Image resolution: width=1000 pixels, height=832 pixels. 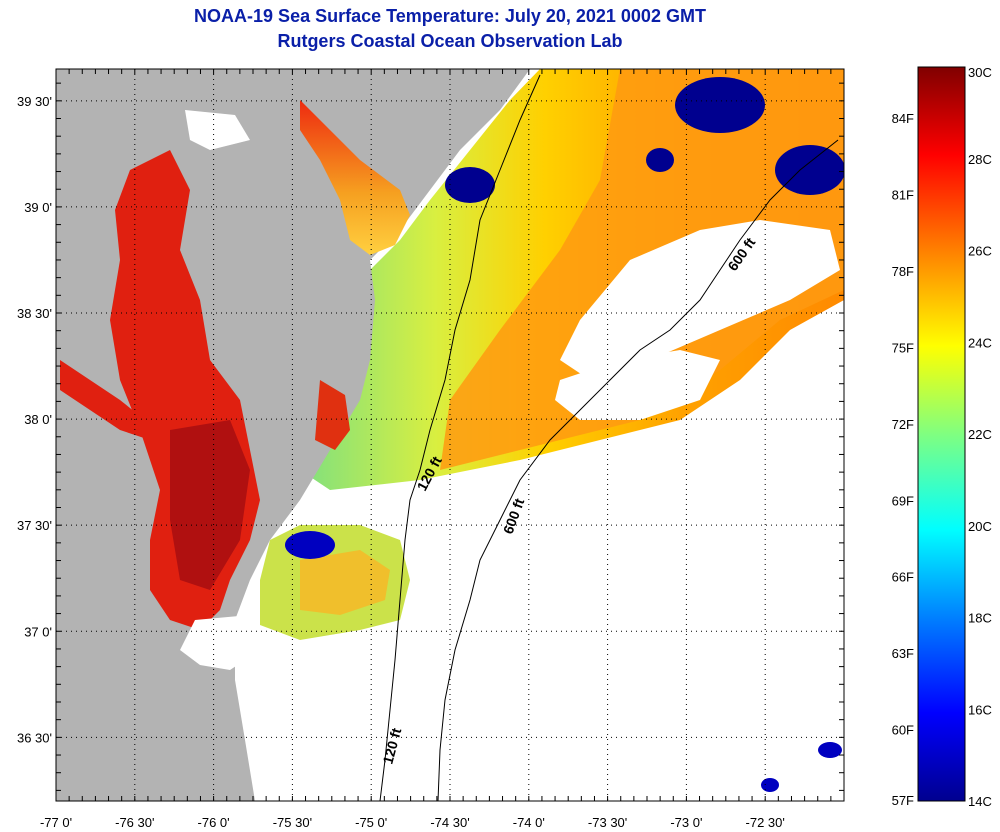 What do you see at coordinates (980, 159) in the screenshot?
I see `colorbar-celsius-label: 28C` at bounding box center [980, 159].